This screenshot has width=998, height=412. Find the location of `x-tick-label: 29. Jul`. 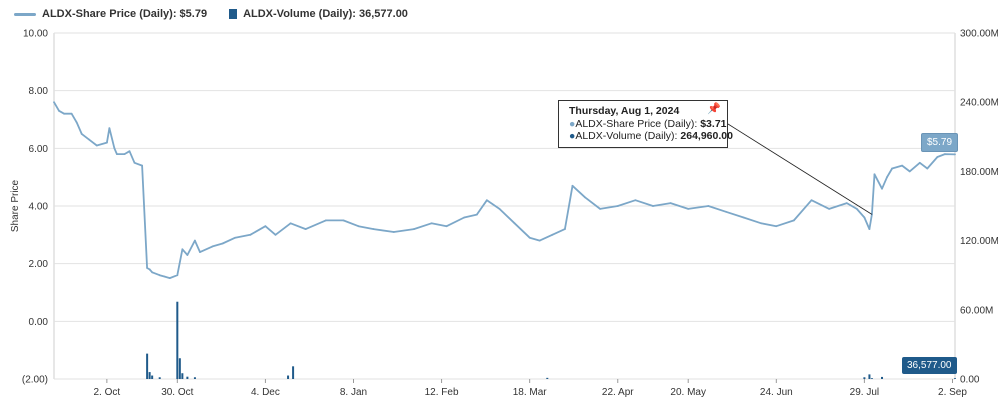

x-tick-label: 29. Jul is located at coordinates (864, 392).